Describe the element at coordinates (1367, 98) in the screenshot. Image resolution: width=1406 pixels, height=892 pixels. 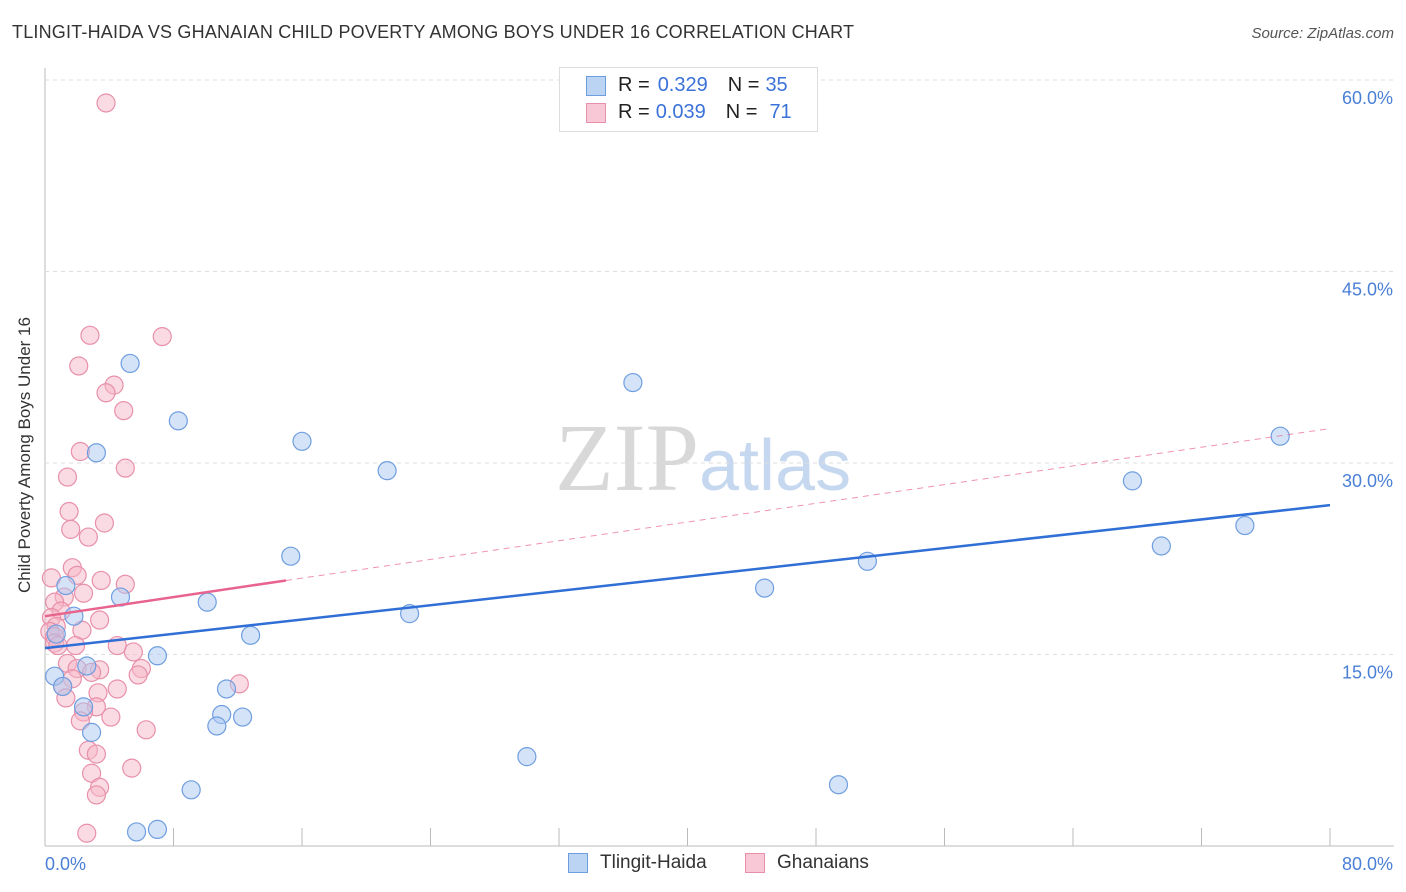
I see `y-tick-label: 60.0%` at that location.